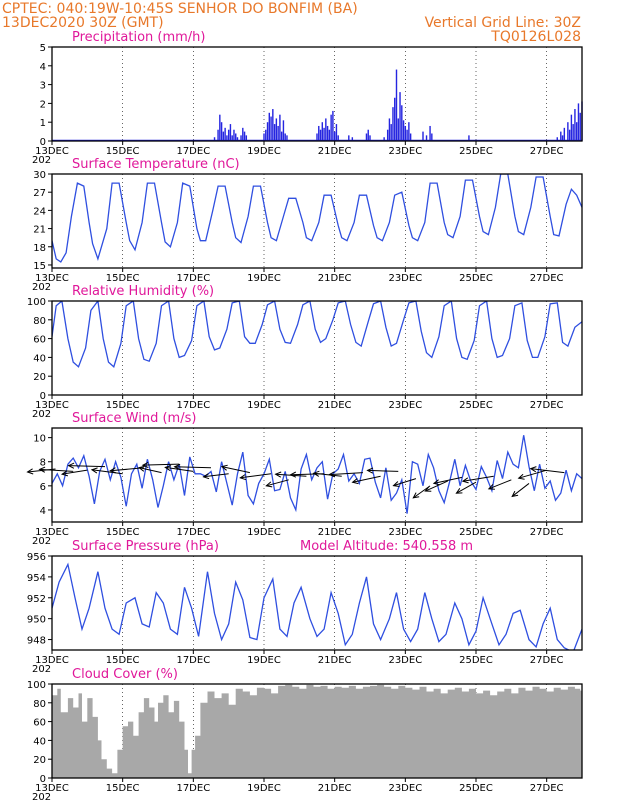 The height and width of the screenshot is (800, 618). I want to click on wind-ytick-label: 4, so click(43, 511).